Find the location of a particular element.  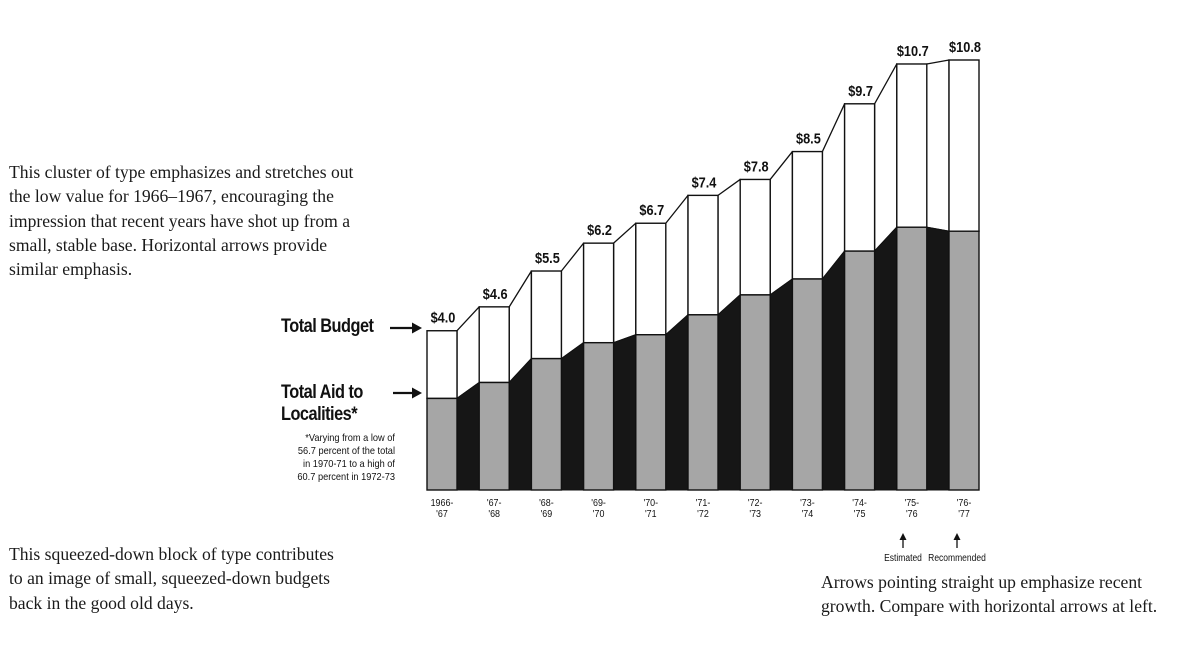

tick-label: '69-'70 is located at coordinates (598, 508).